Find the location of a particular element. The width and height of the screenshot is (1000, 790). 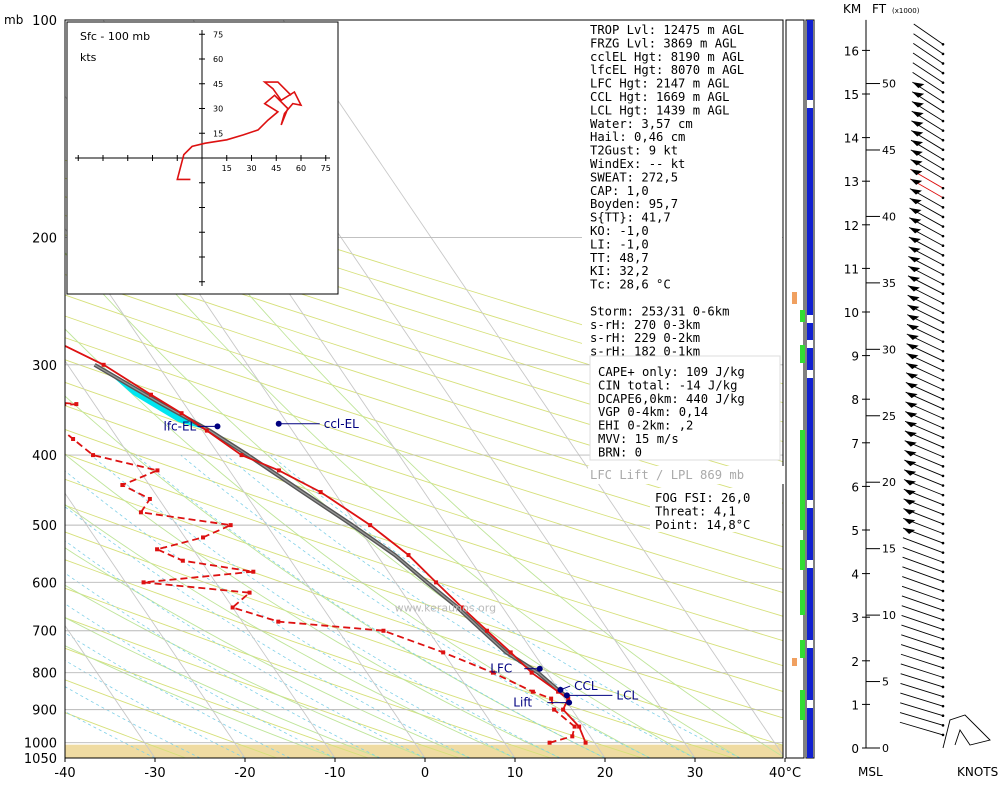

index-line: KO: -1,0 is located at coordinates (619, 231).